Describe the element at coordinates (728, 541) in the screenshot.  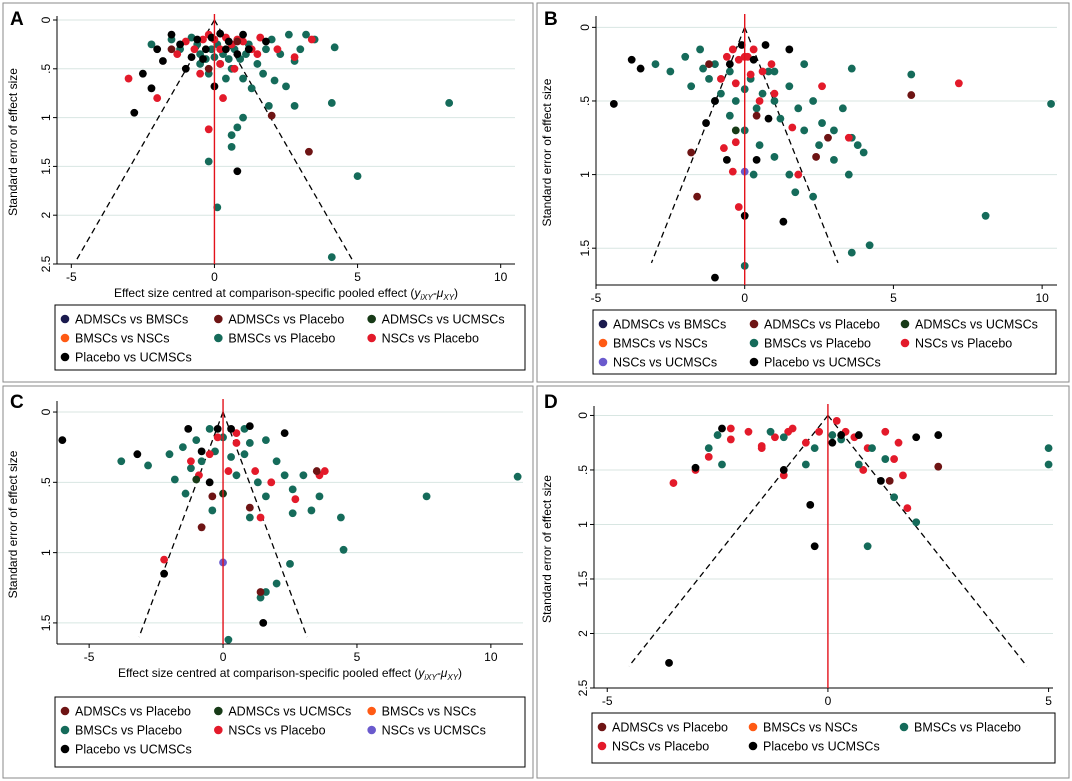
I see `funnel-left-limit` at that location.